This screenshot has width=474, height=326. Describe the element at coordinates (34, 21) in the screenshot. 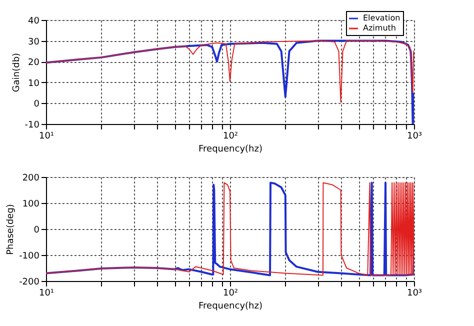

I see `y-tick-label: 40` at that location.